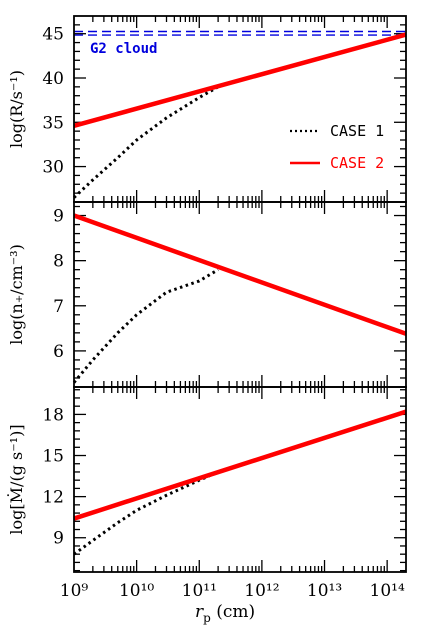  I want to click on y-tick-label: 35, so click(53, 123).